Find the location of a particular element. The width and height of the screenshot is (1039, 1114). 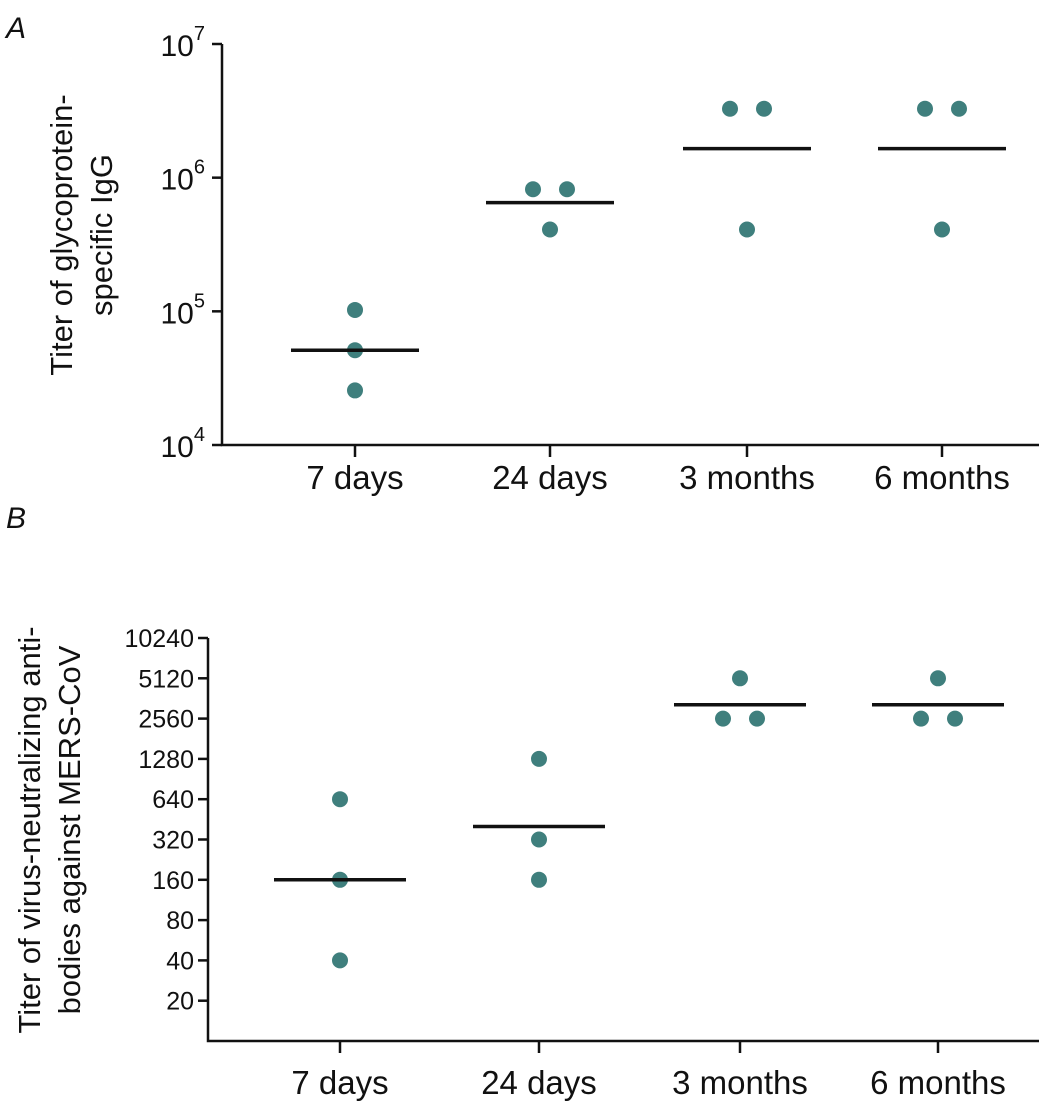

panel-b-y-axis-label-line-2: bodies against MERS-CoV is located at coordinates (69, 829).